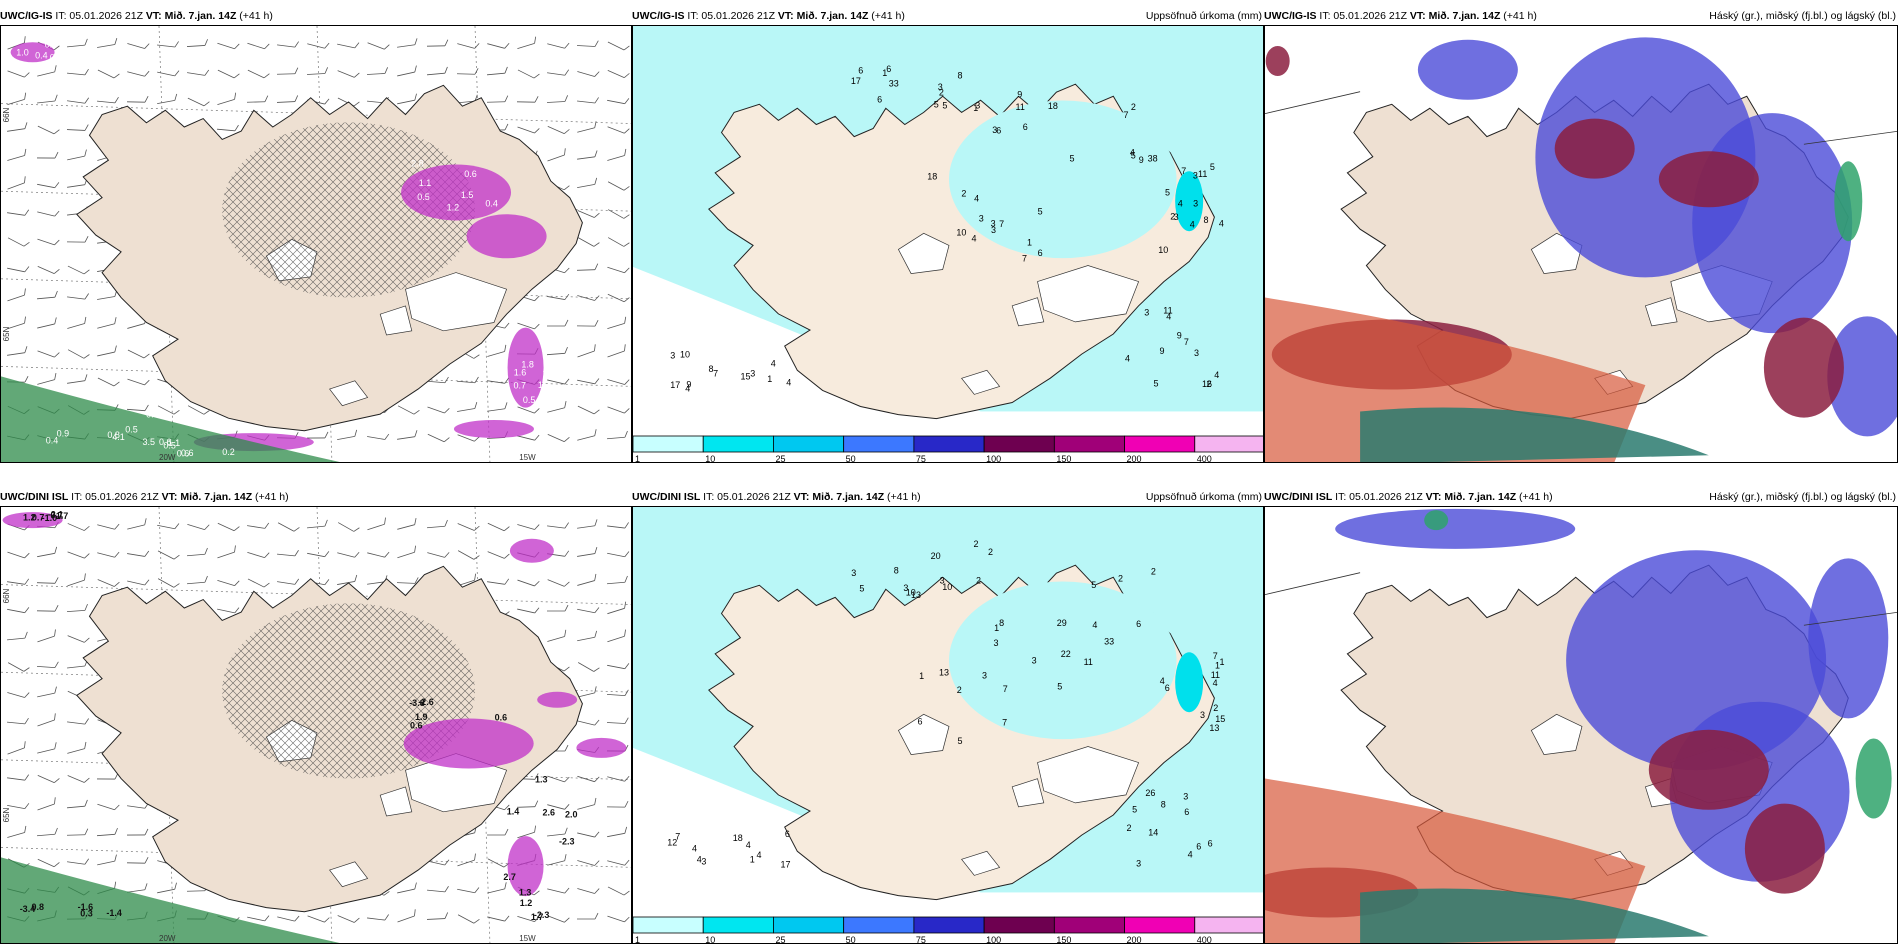  Describe the element at coordinates (1455, 528) in the screenshot. I see `mid-cloud-area` at that location.